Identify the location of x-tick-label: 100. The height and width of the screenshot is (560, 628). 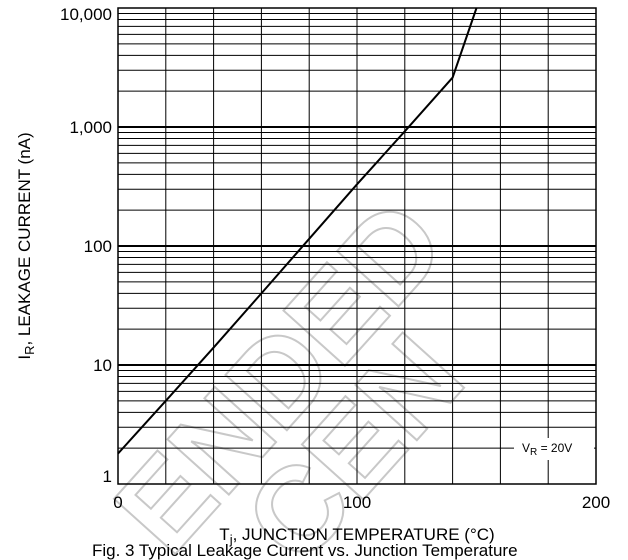
(357, 502).